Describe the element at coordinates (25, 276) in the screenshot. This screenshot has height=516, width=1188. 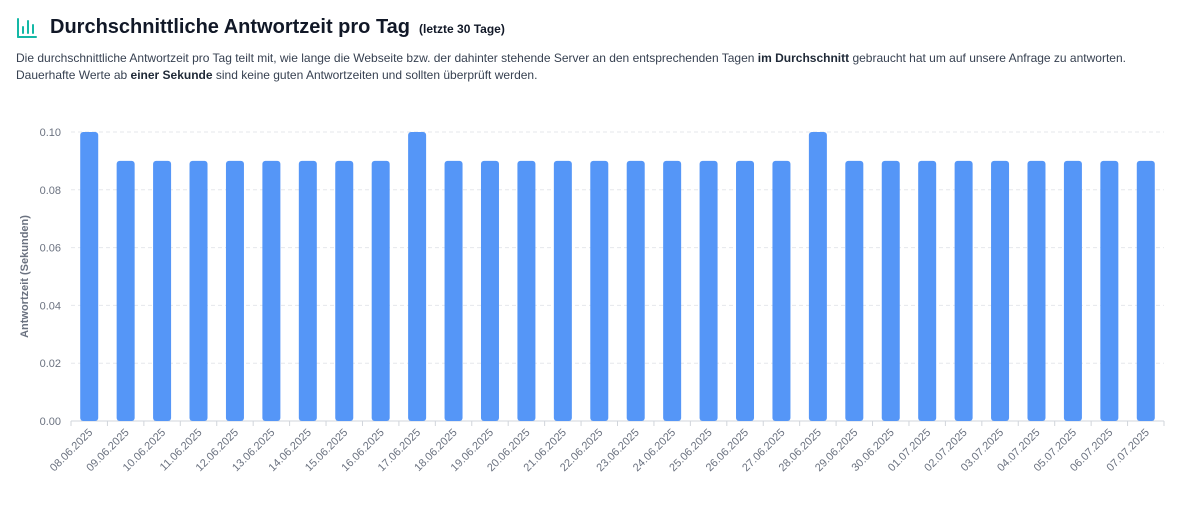
I see `y-axis-title: Antwortzeit (Sekunden)` at that location.